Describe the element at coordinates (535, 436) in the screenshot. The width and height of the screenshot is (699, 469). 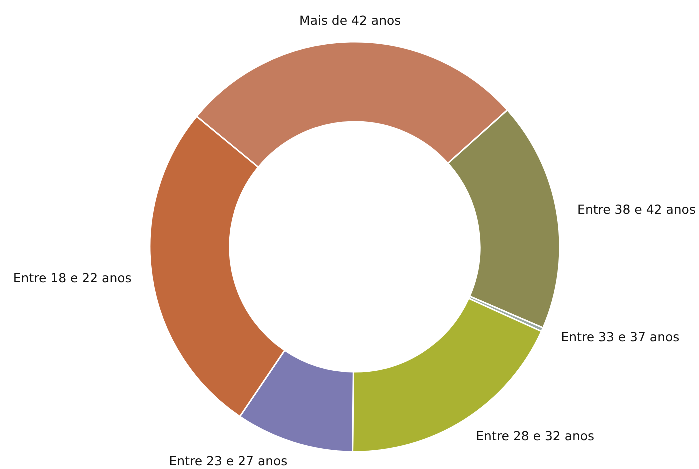
I see `slice-label: Entre 28 e 32 anos` at that location.